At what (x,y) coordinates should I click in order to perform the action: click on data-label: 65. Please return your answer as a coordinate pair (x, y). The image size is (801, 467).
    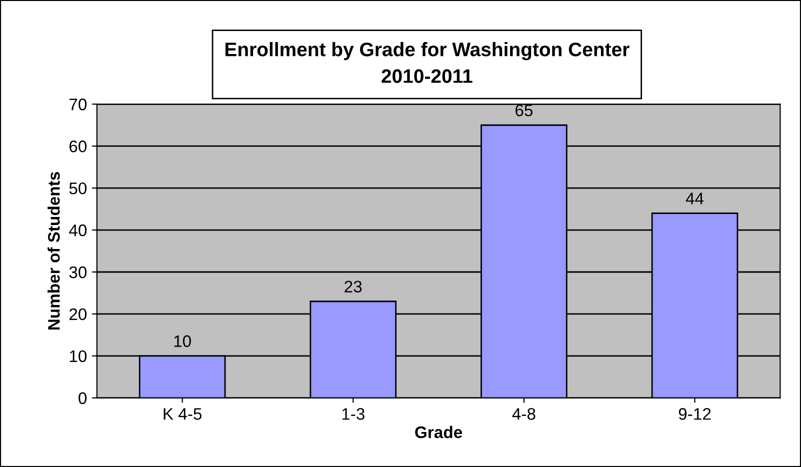
    Looking at the image, I should click on (524, 110).